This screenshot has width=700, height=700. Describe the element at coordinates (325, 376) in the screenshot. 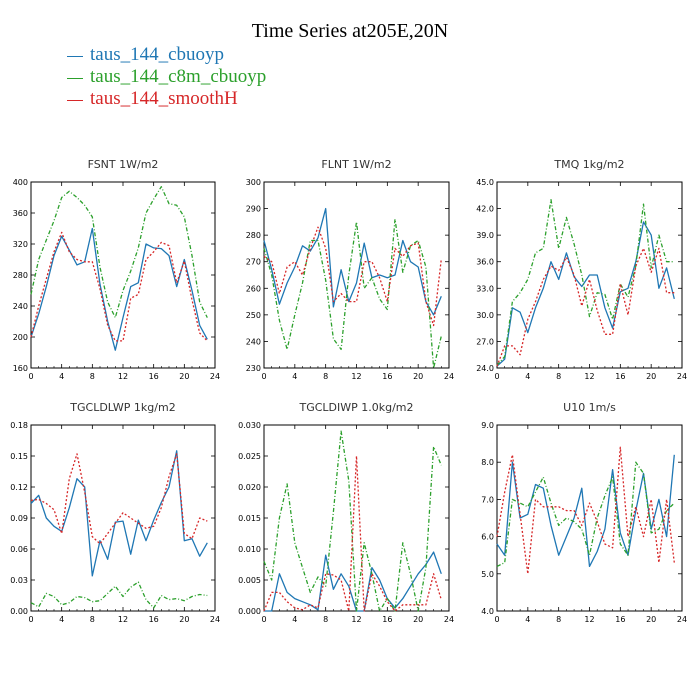

I see `x-tick-label-flnt: 8` at that location.